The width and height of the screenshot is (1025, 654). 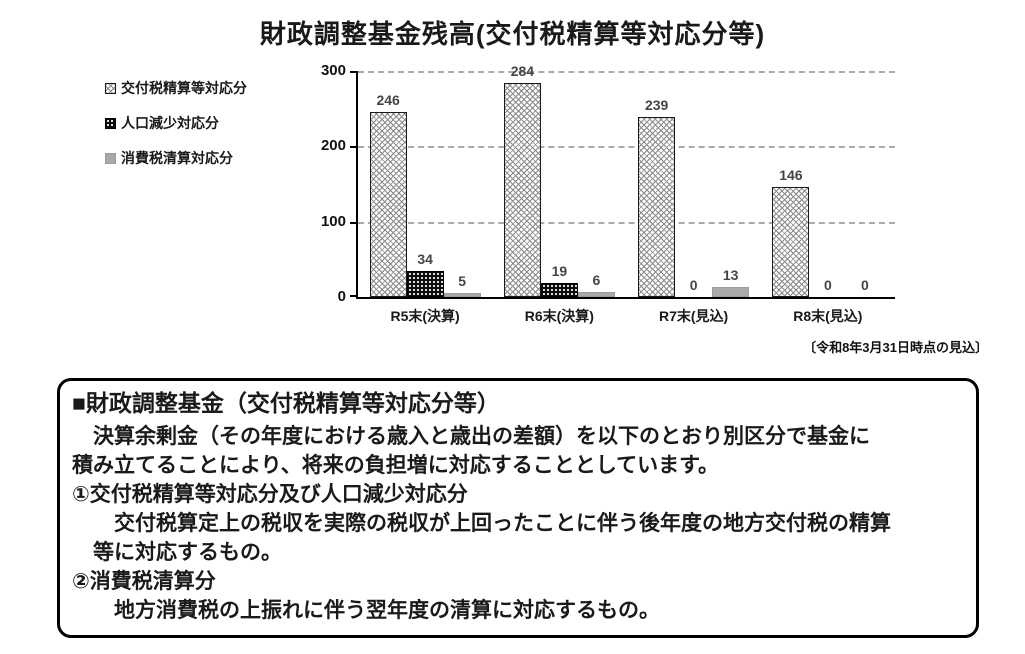 What do you see at coordinates (828, 316) in the screenshot?
I see `x-axis-category-label: R8末(見込)` at bounding box center [828, 316].